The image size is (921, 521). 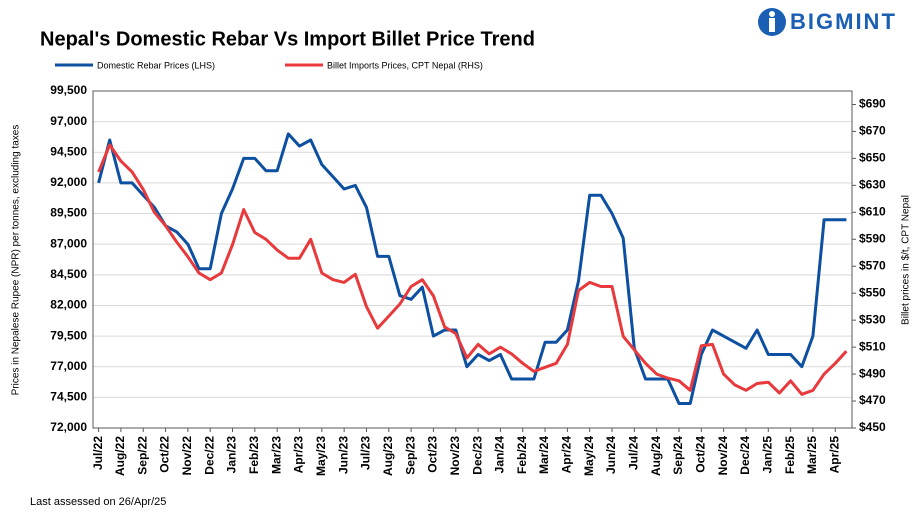 What do you see at coordinates (68, 305) in the screenshot?
I see `y-tick-label: 82,000` at bounding box center [68, 305].